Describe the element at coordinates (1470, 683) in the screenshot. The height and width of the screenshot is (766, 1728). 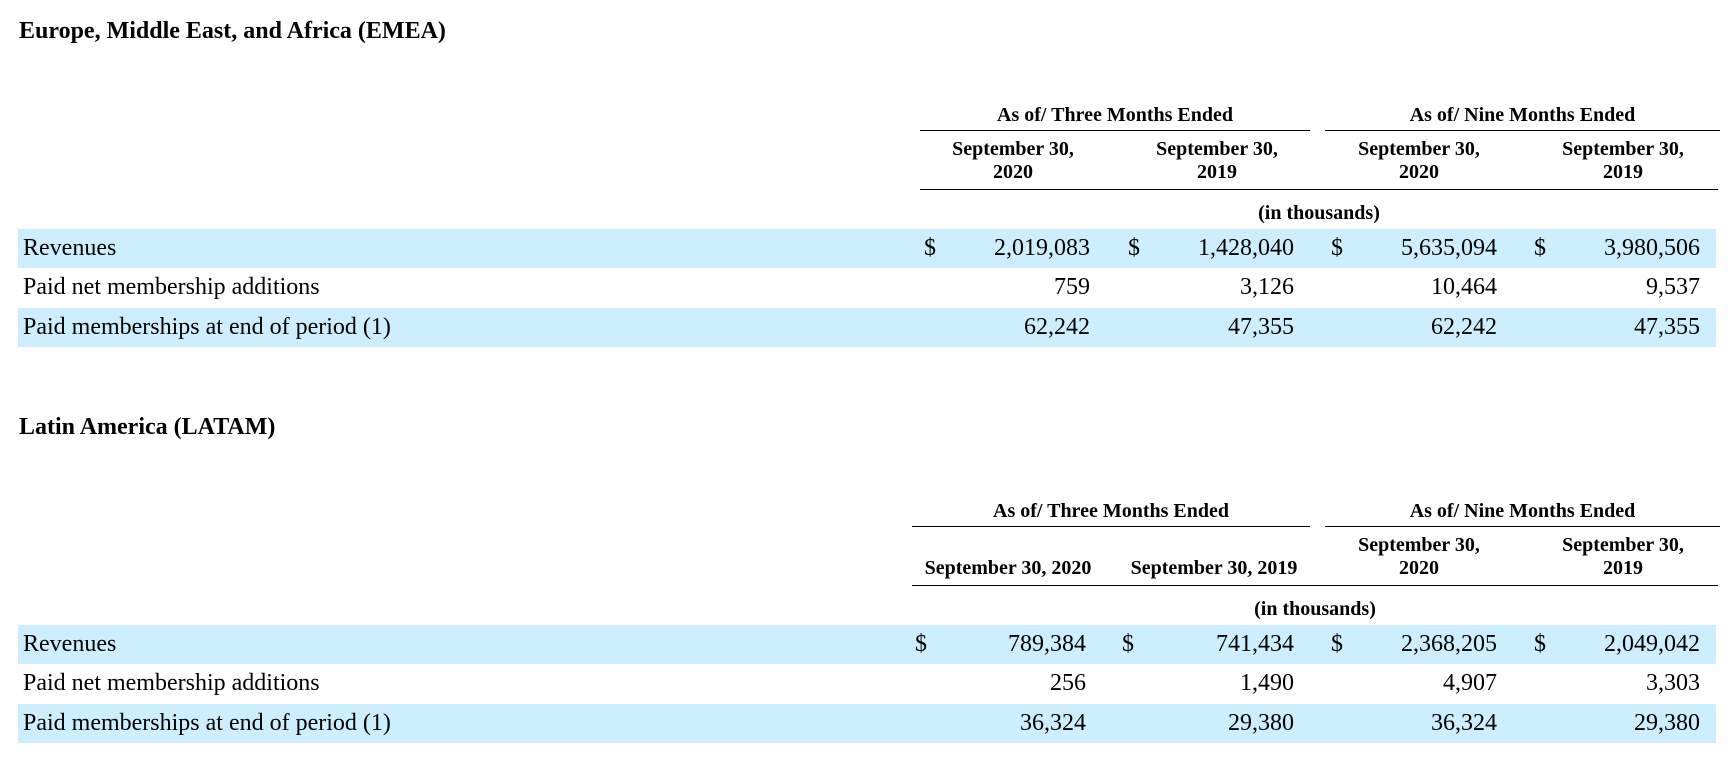
I see `value-cell: 4,907` at that location.